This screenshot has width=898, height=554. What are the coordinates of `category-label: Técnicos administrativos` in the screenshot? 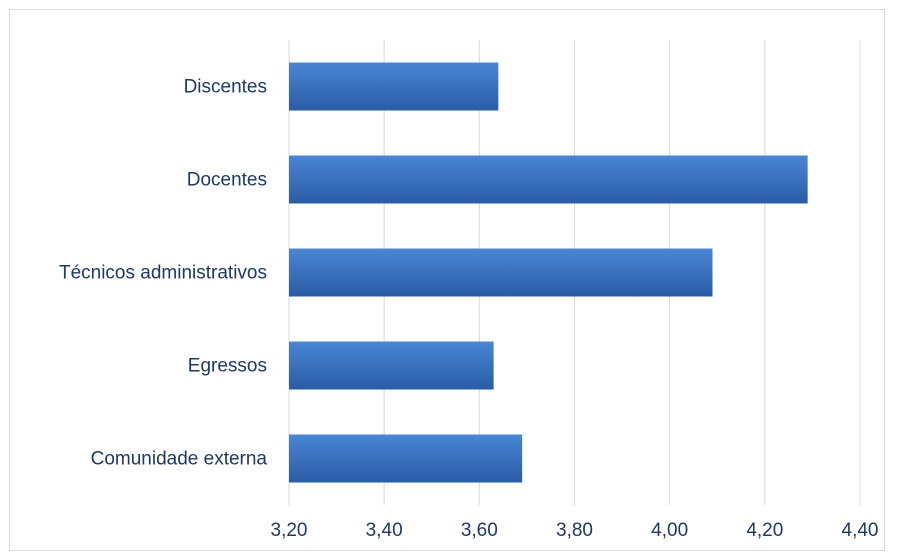 It's located at (163, 273).